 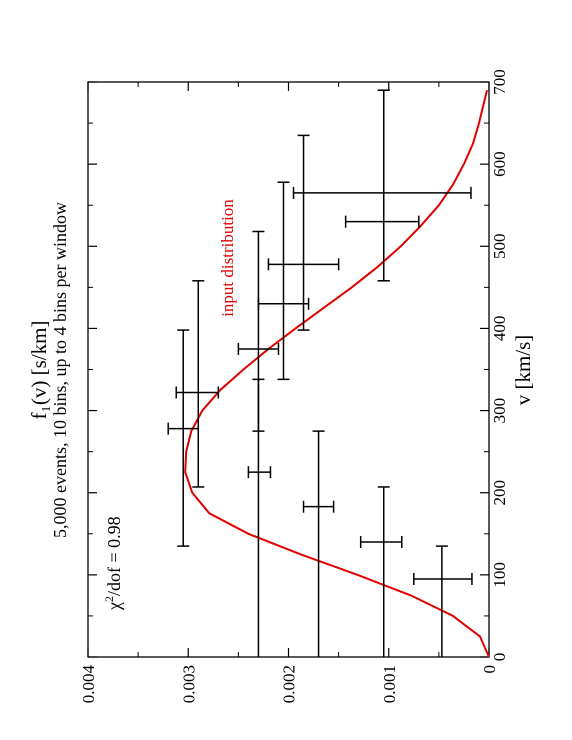 I want to click on y-tick-label-2: 0.002, so click(x=289, y=684).